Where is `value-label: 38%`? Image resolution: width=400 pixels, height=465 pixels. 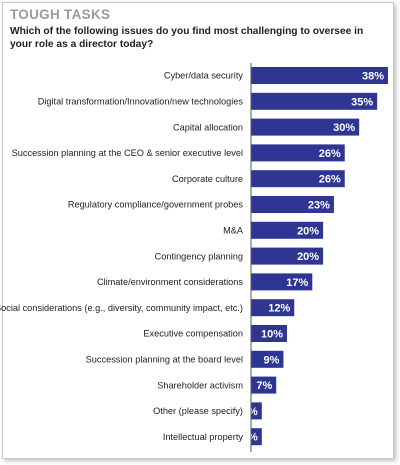 value-label: 38% is located at coordinates (373, 77).